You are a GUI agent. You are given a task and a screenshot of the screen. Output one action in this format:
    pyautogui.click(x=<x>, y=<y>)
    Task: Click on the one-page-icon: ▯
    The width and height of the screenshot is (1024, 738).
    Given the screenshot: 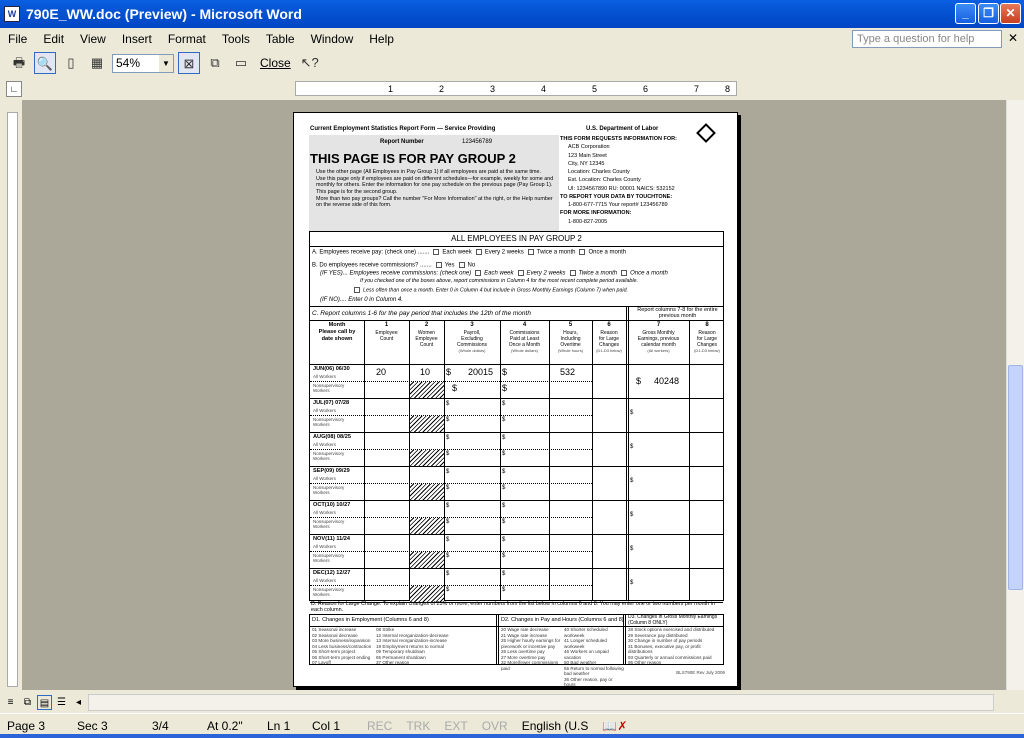 What is the action you would take?
    pyautogui.click(x=71, y=62)
    